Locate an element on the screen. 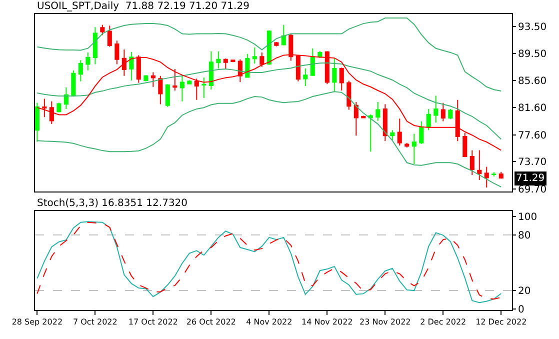  y-tick-label: 20 is located at coordinates (524, 292).